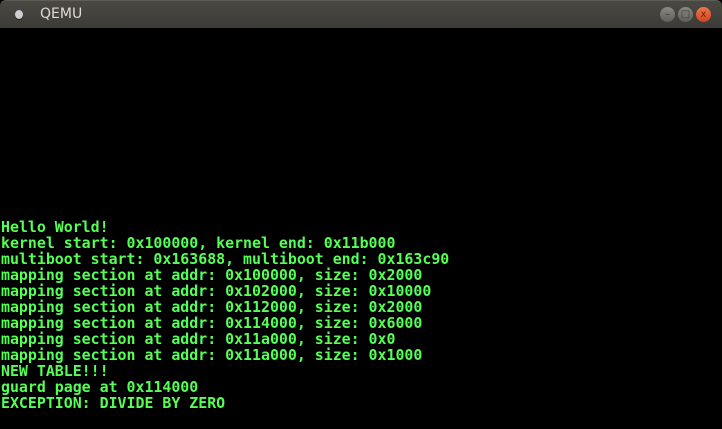  What do you see at coordinates (113, 403) in the screenshot?
I see `console-line: EXCEPTION: DIVIDE BY ZERO` at bounding box center [113, 403].